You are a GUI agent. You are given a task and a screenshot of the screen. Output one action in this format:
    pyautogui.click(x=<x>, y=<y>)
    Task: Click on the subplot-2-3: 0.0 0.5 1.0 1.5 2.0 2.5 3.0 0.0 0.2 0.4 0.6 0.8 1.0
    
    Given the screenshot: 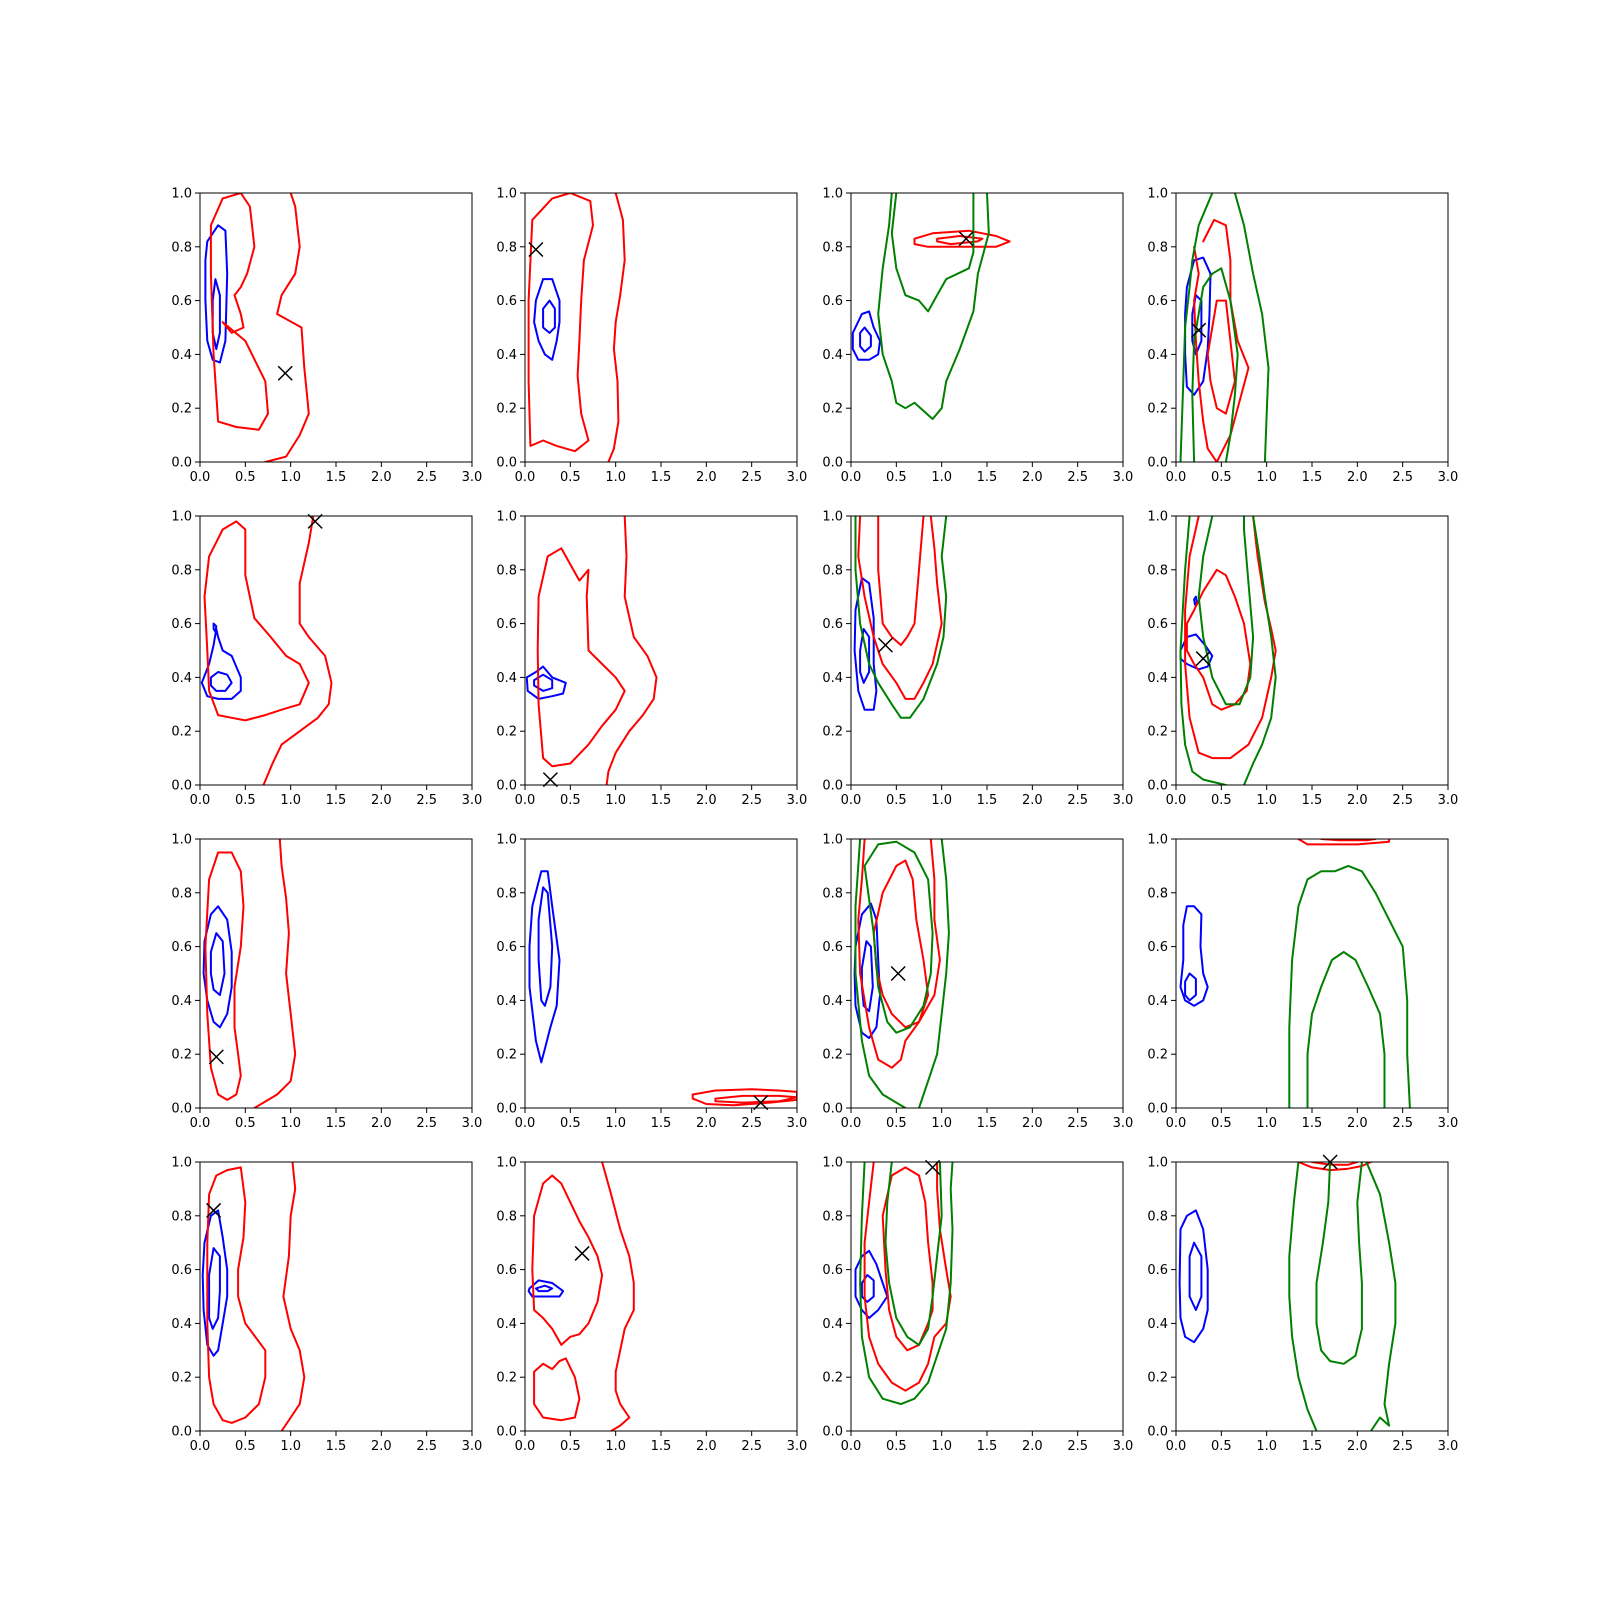 What is the action you would take?
    pyautogui.click(x=1302, y=982)
    